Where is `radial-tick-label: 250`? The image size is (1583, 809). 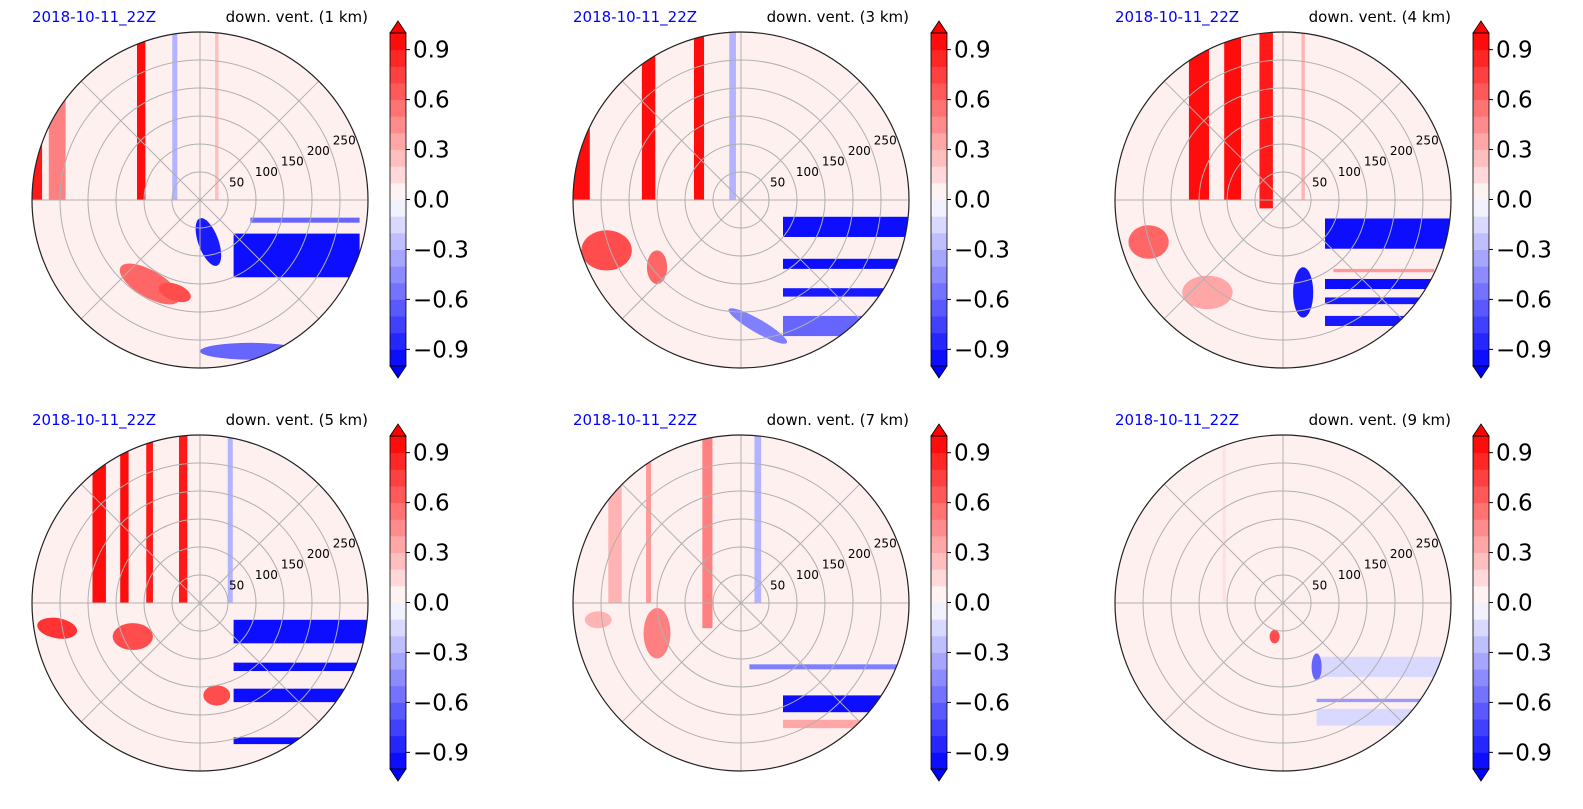
radial-tick-label: 250 is located at coordinates (885, 141).